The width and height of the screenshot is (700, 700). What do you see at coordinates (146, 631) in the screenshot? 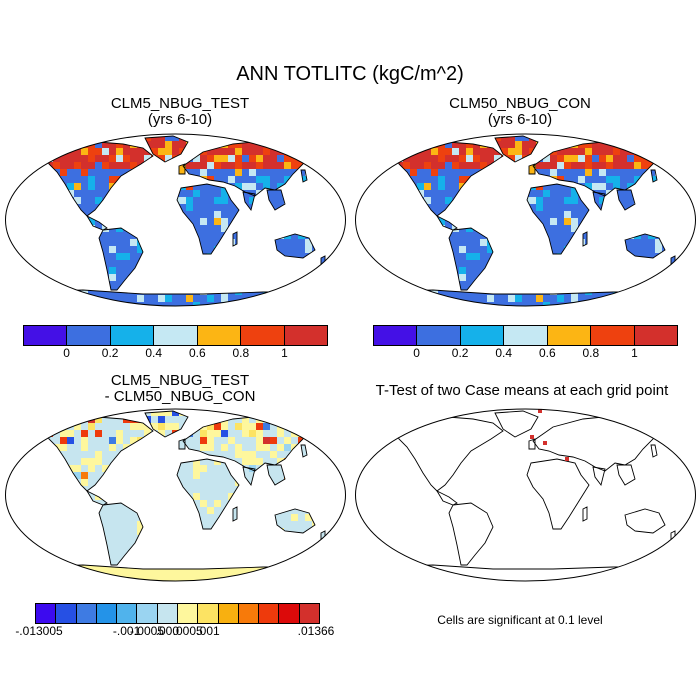
I see `colorbar-difference-tick-label: -.0005` at bounding box center [146, 631].